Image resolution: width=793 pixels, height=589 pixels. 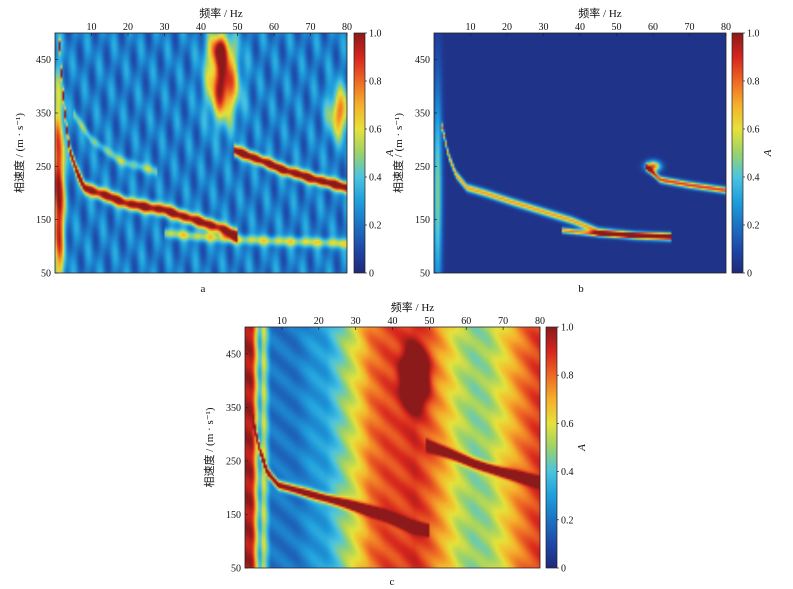 What do you see at coordinates (581, 289) in the screenshot?
I see `panel-label: b` at bounding box center [581, 289].